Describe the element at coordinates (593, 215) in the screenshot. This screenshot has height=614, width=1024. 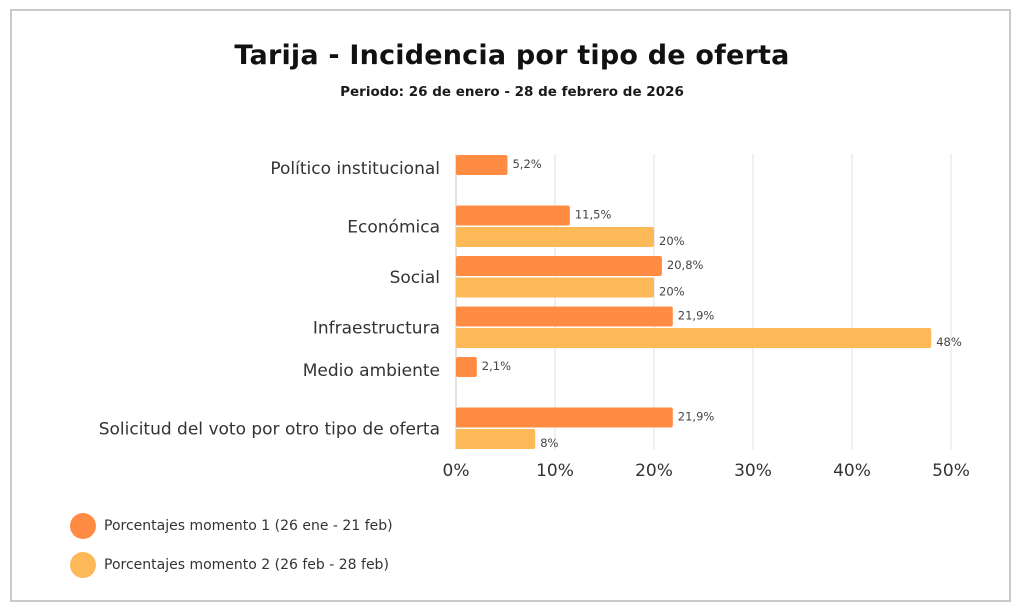
I see `data-label: 11,5%` at that location.